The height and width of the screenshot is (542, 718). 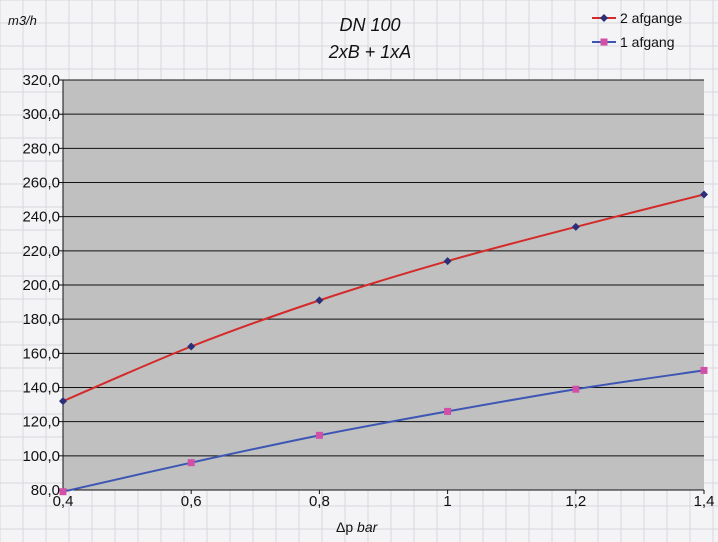 What do you see at coordinates (41, 183) in the screenshot?
I see `y-tick-label: 260,0` at bounding box center [41, 183].